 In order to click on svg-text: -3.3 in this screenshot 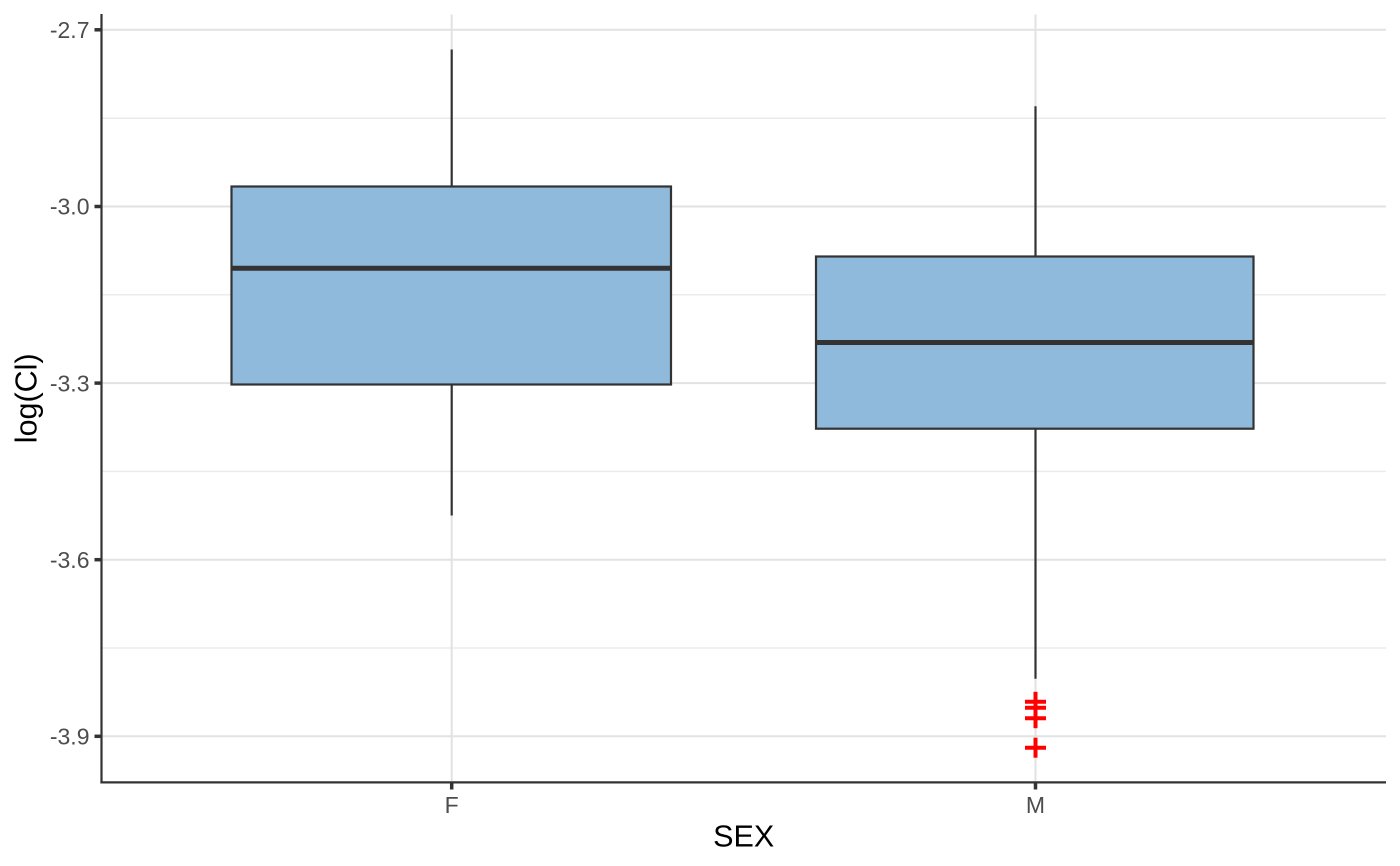, I will do `click(70, 383)`.